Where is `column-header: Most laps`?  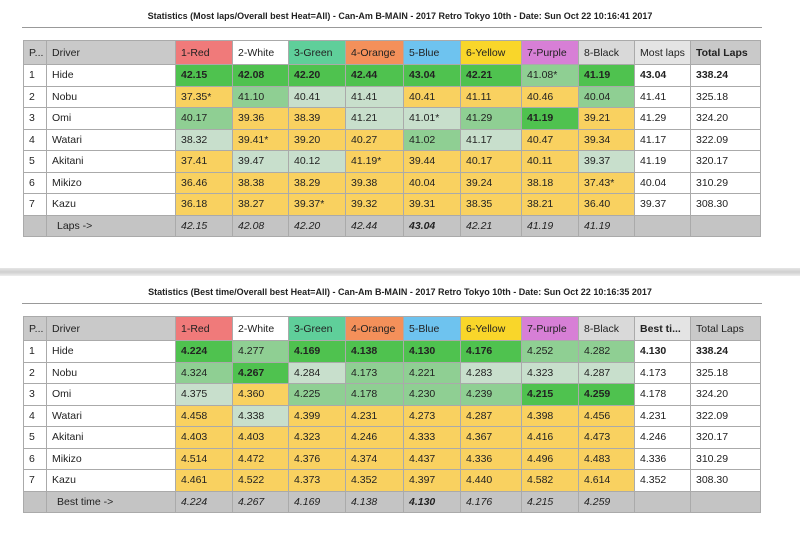
column-header: Most laps is located at coordinates (662, 52).